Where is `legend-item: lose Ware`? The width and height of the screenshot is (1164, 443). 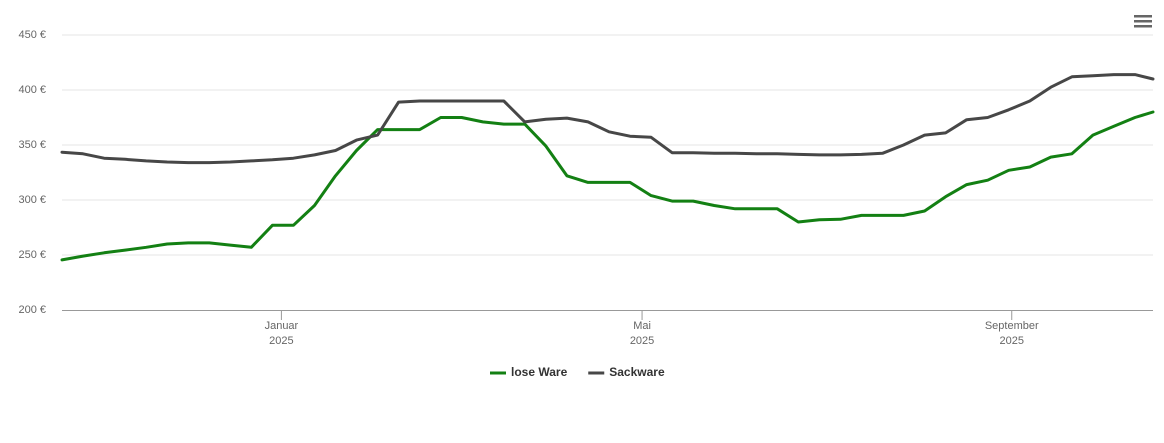 legend-item: lose Ware is located at coordinates (529, 372).